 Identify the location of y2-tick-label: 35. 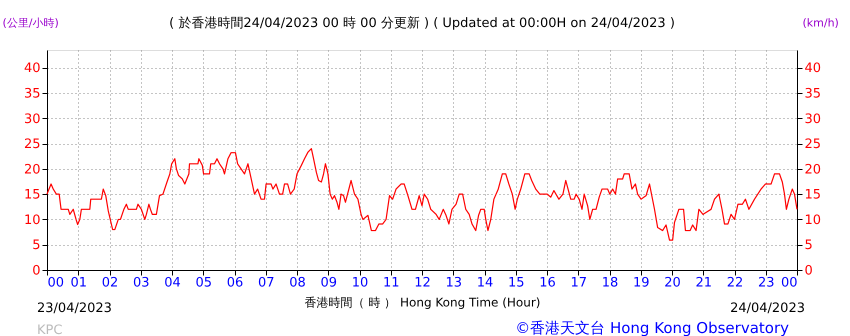
(813, 94).